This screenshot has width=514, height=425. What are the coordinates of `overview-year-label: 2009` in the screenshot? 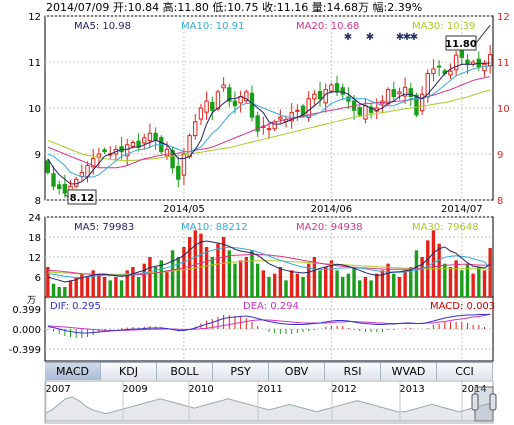 It's located at (134, 389).